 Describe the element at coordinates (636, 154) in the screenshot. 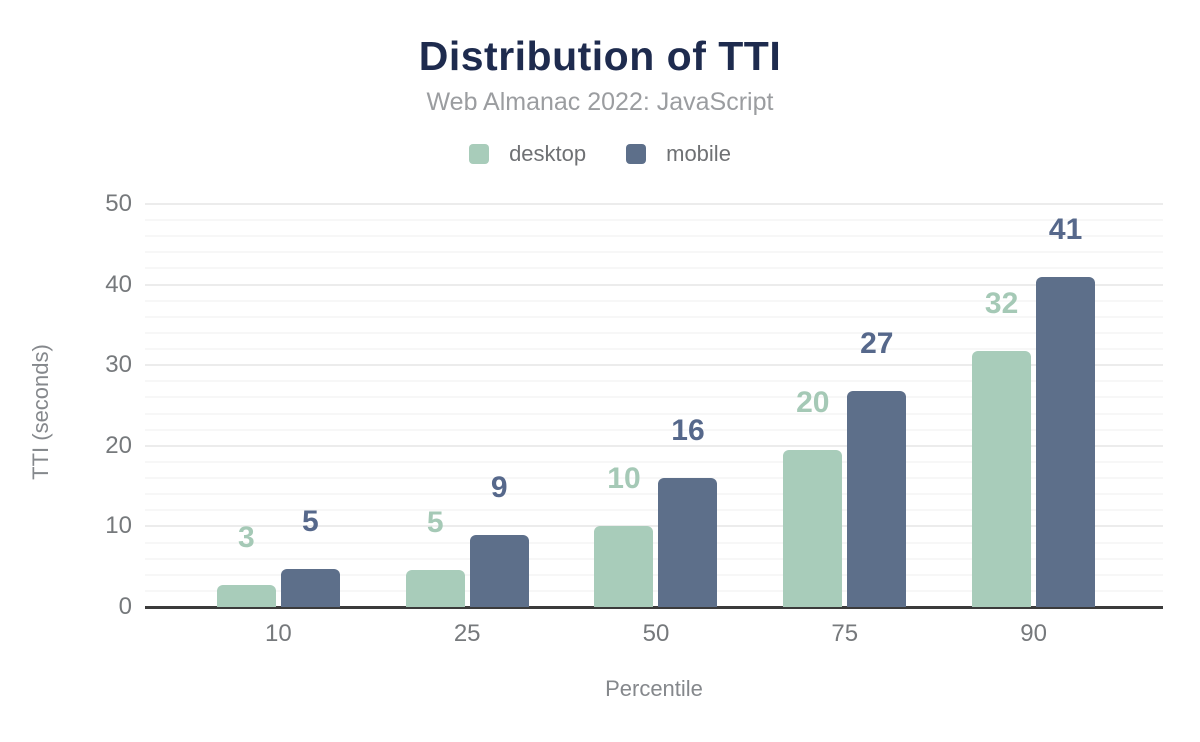

I see `legend-swatch-mobile` at that location.